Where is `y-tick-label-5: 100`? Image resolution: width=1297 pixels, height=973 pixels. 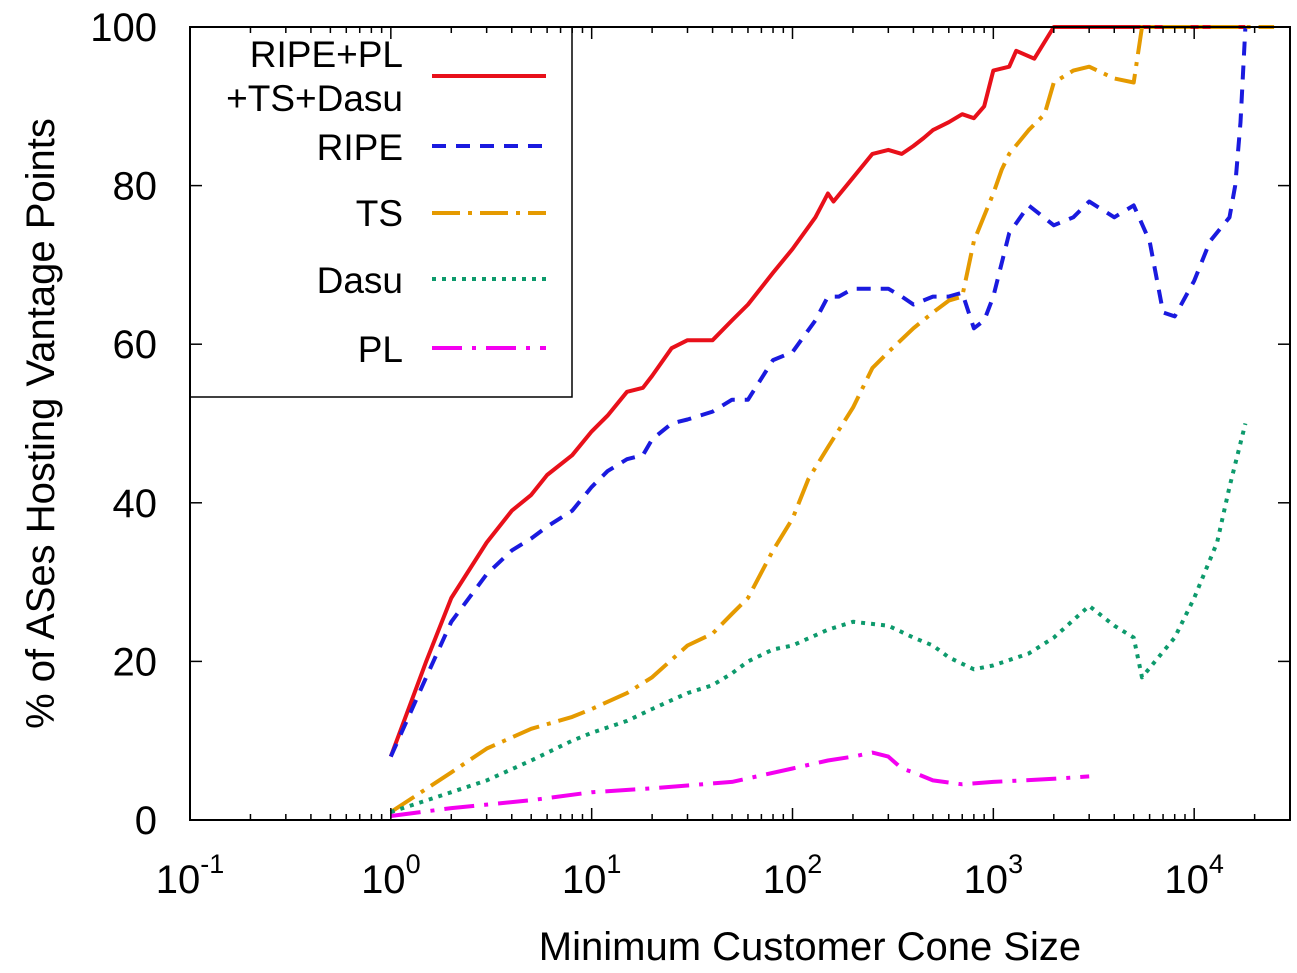
y-tick-label-5: 100 is located at coordinates (123, 28).